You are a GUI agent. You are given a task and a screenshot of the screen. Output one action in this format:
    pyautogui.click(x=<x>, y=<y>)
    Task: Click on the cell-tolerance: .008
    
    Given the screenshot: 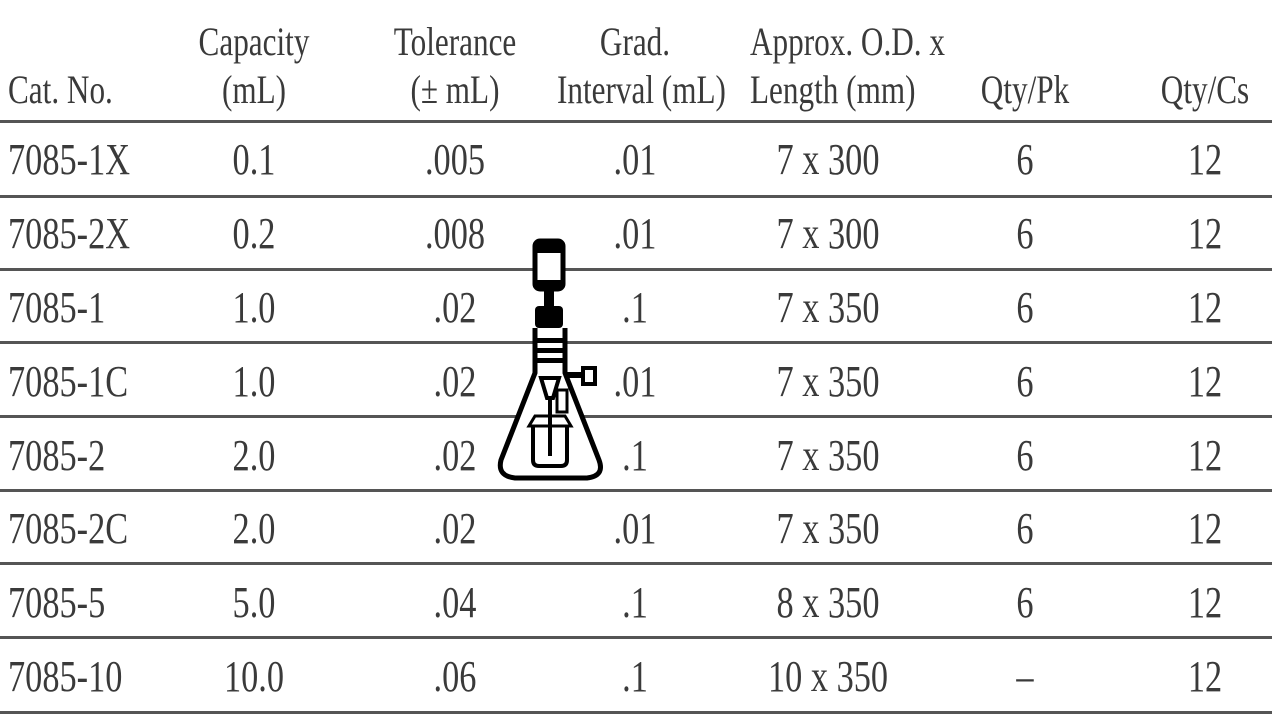 What is the action you would take?
    pyautogui.click(x=455, y=233)
    